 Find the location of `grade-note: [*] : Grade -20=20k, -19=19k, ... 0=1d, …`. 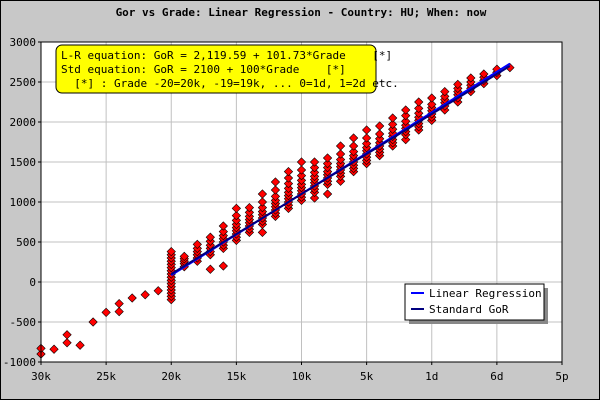

grade-note: [*] : Grade -20=20k, -19=19k, ... 0=1d, … is located at coordinates (230, 83).